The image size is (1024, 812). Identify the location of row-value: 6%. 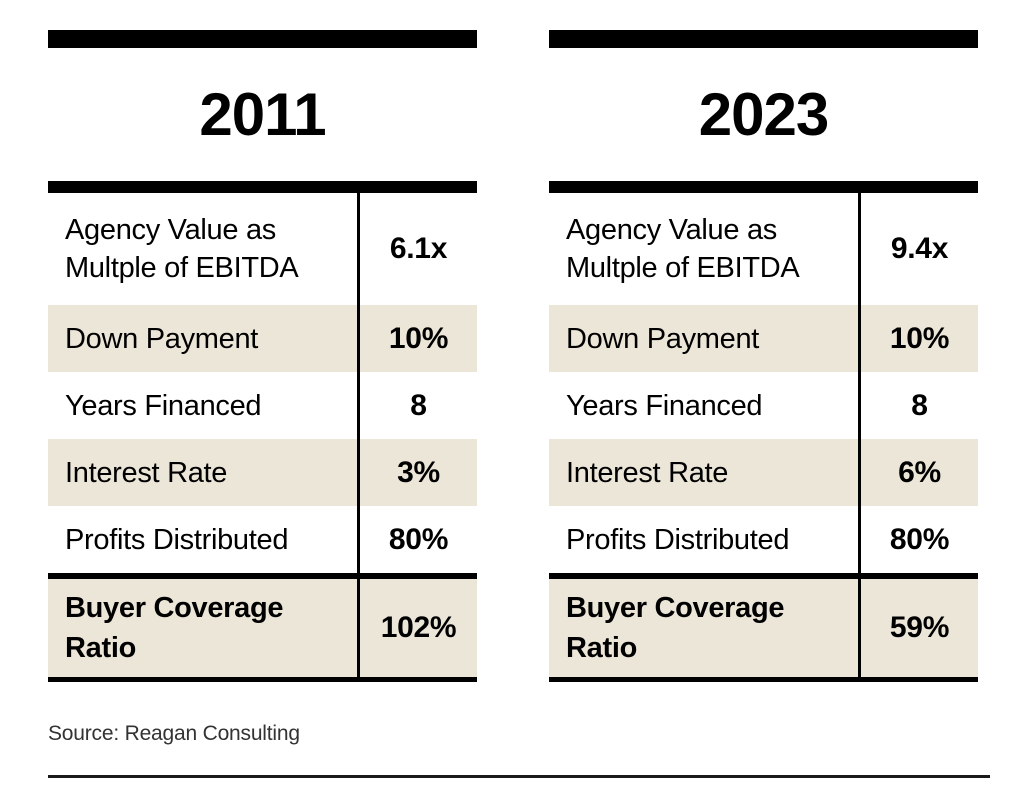
(919, 472).